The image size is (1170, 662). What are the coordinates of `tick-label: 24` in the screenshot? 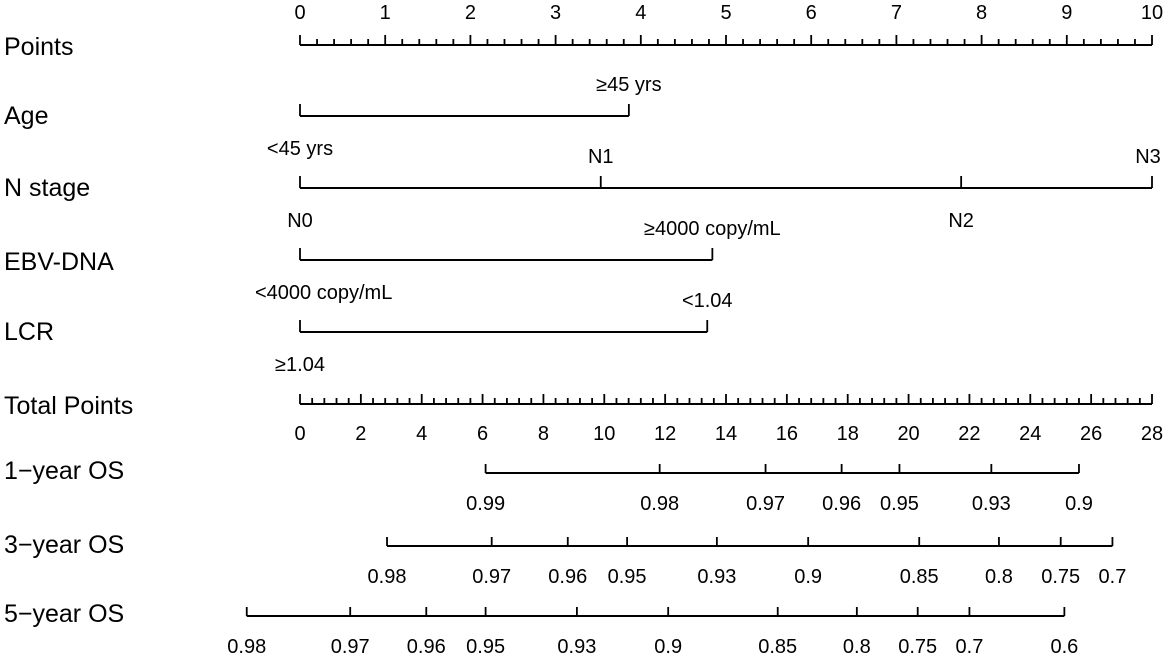 It's located at (1030, 434).